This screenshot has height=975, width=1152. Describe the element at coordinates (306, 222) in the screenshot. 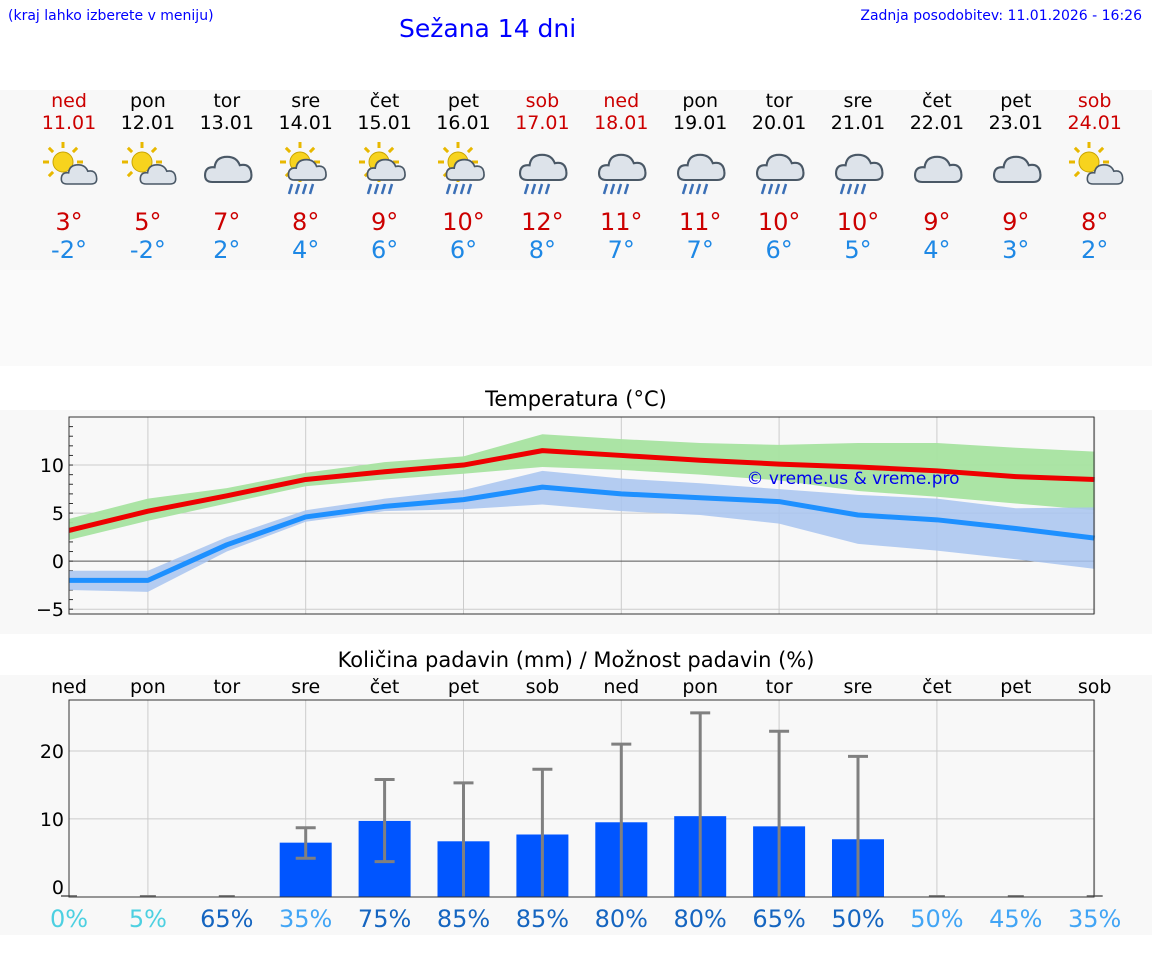

I see `temp-max: 8°` at that location.